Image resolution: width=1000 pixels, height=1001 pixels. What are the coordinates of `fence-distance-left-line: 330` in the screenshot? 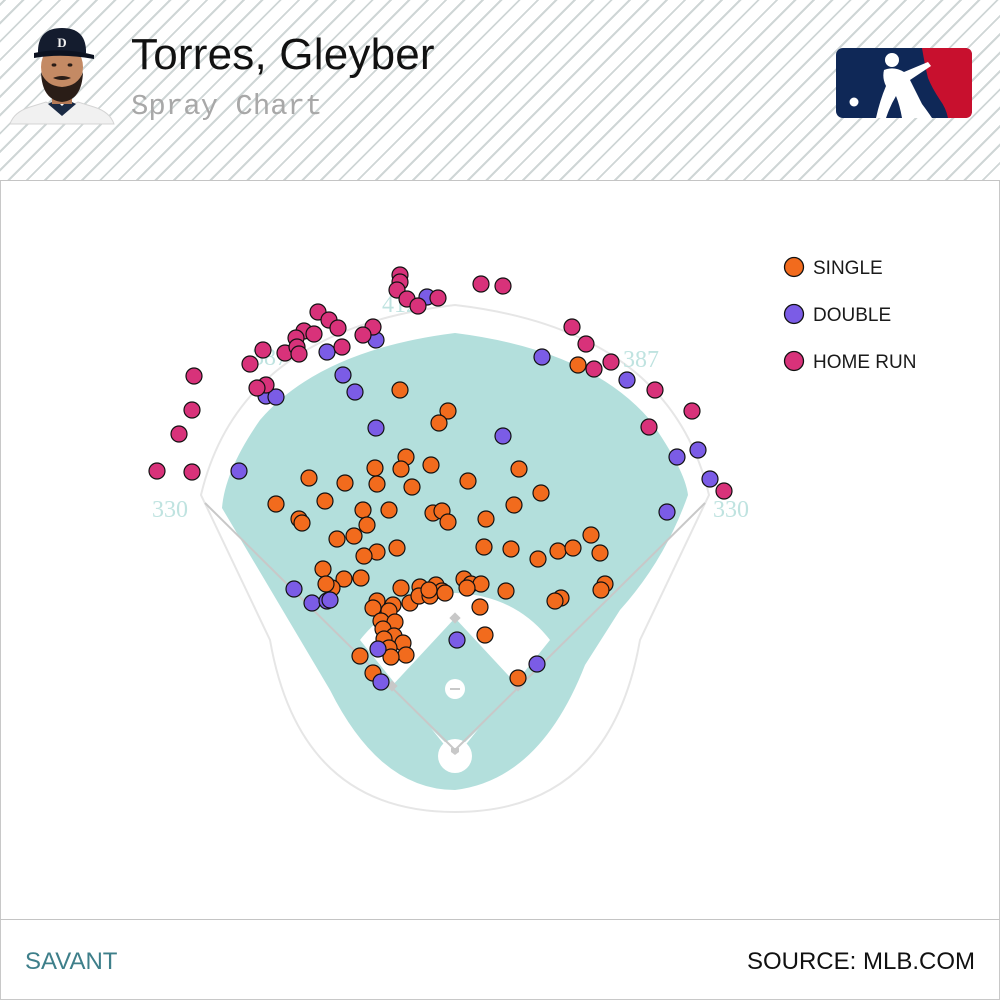 It's located at (170, 510).